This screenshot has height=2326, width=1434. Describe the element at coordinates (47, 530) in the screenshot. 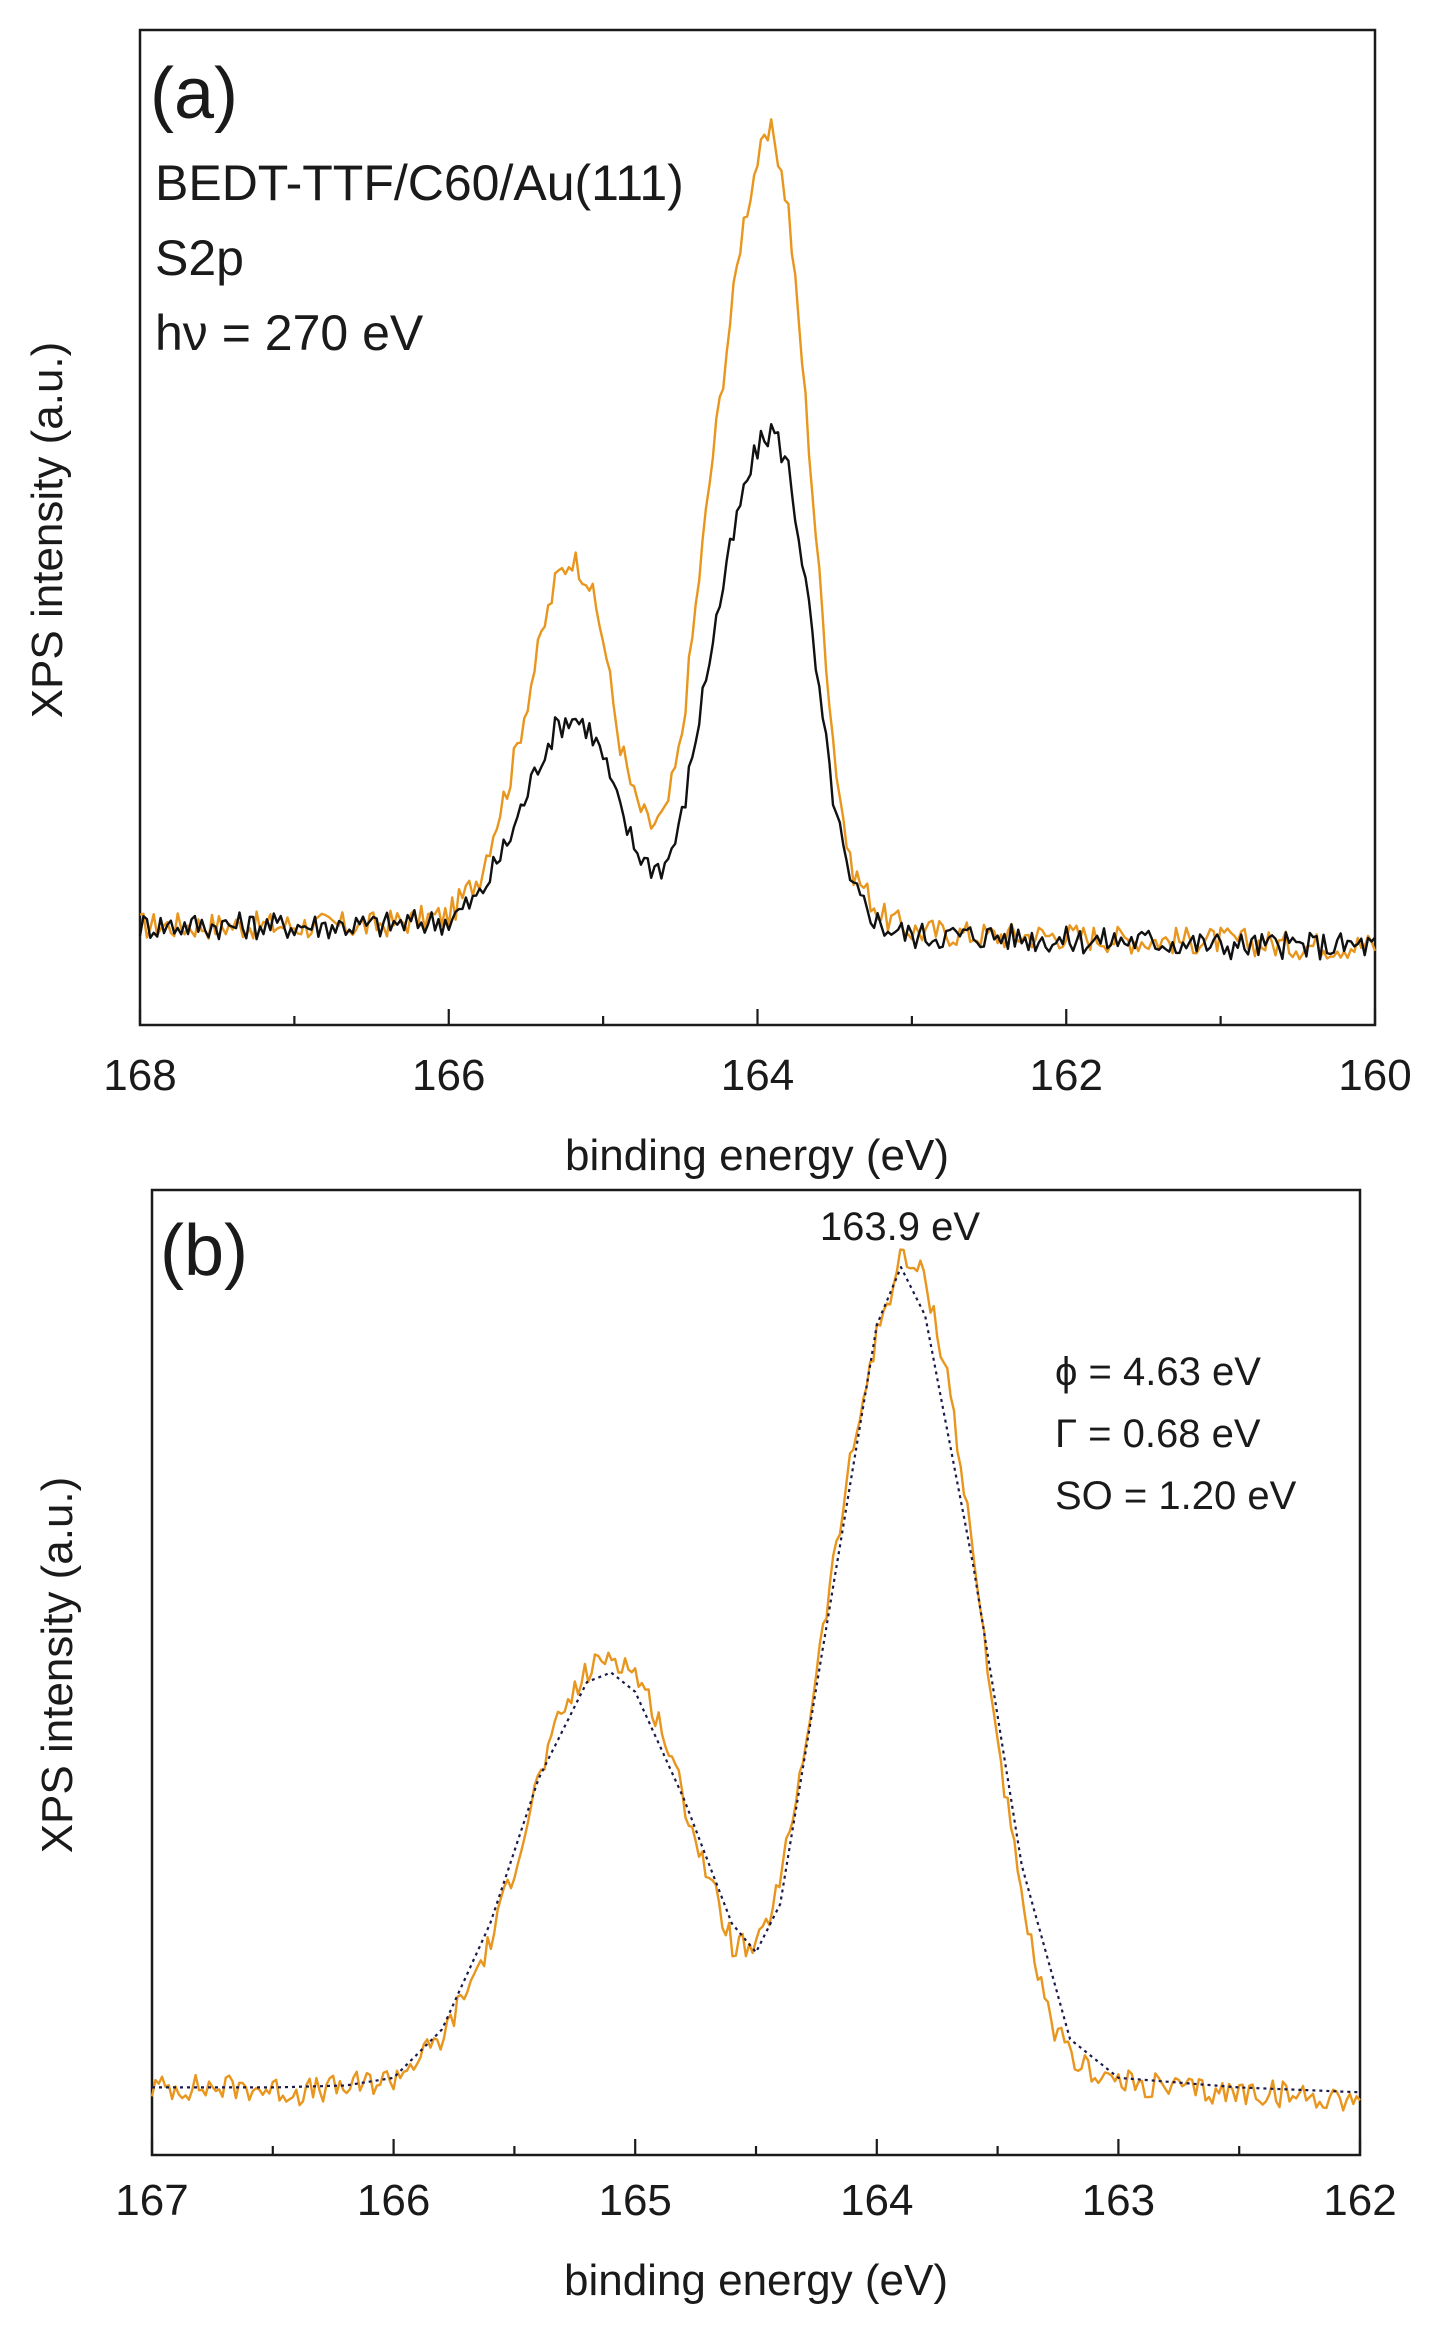

I see `panel-a-ylabel: XPS intensity (a.u.)` at that location.